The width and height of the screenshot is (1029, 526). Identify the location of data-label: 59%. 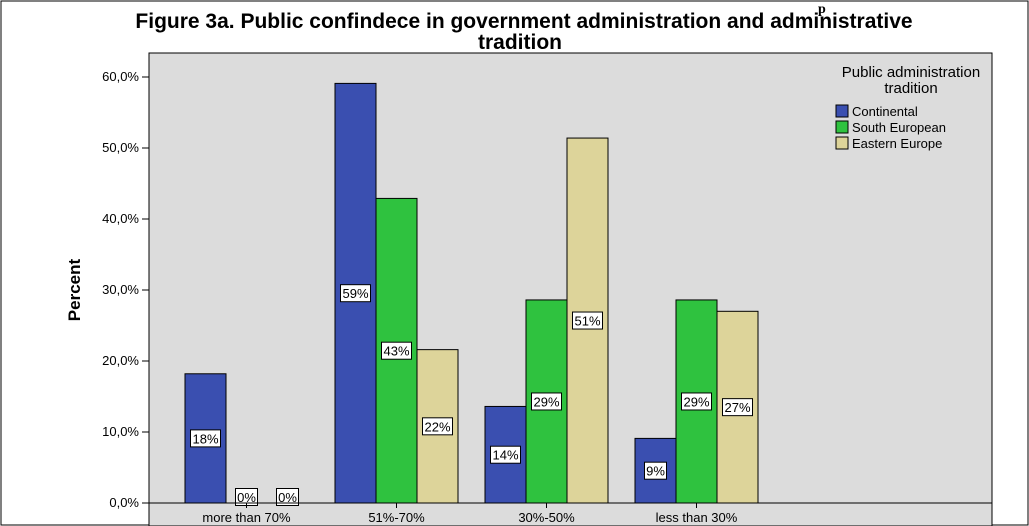
(355, 293).